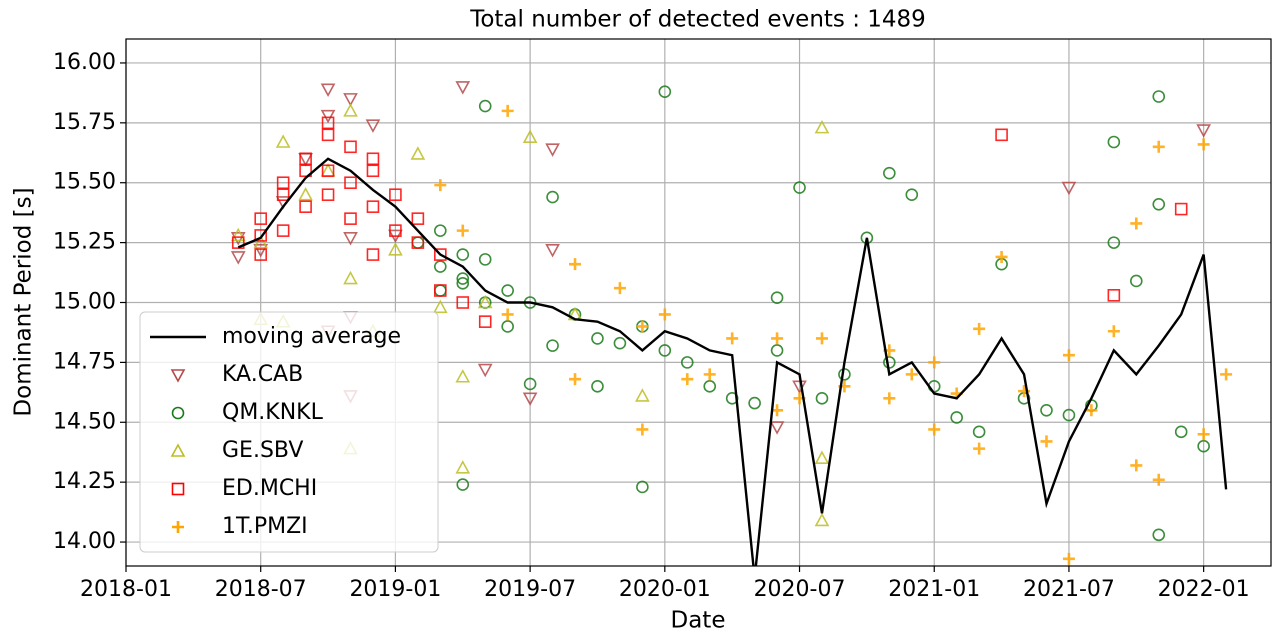 Image resolution: width=1273 pixels, height=635 pixels. What do you see at coordinates (84, 122) in the screenshot?
I see `y-tick-label: 15.75` at bounding box center [84, 122].